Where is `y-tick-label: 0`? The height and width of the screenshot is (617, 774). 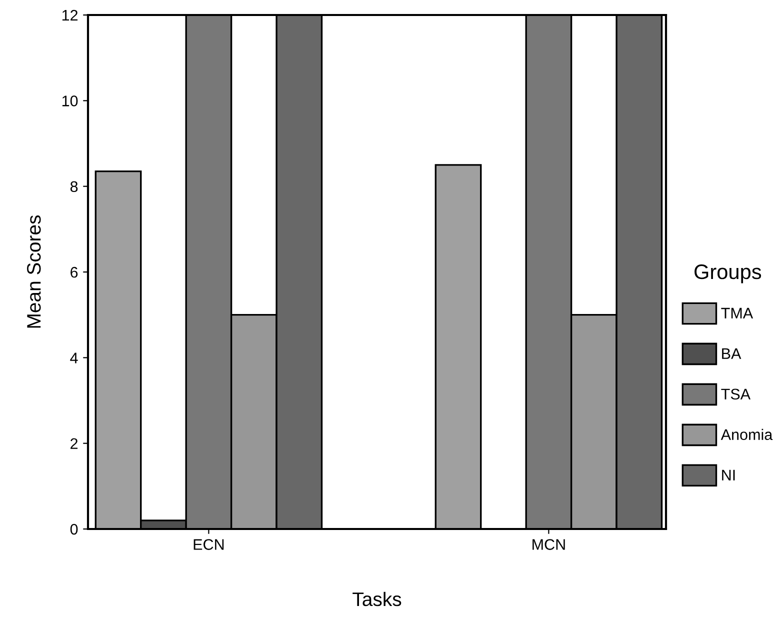 y-tick-label: 0 is located at coordinates (74, 529).